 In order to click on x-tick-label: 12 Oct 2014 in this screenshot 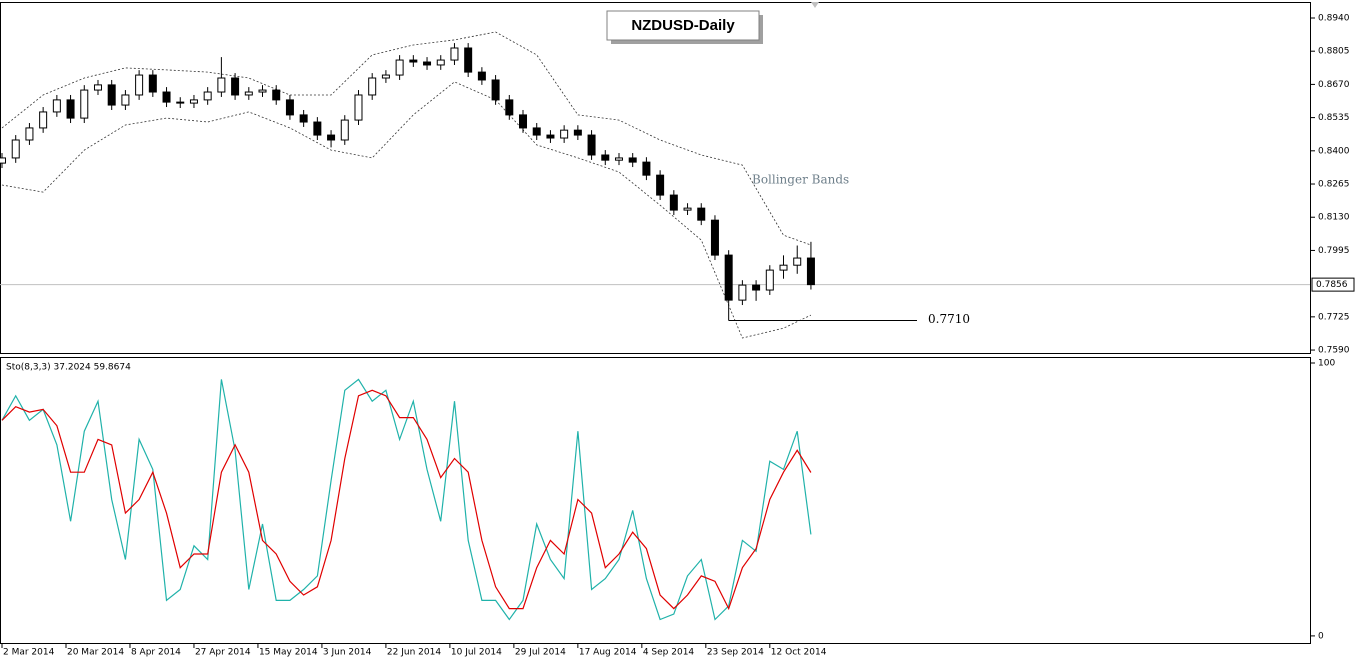, I will do `click(799, 653)`.